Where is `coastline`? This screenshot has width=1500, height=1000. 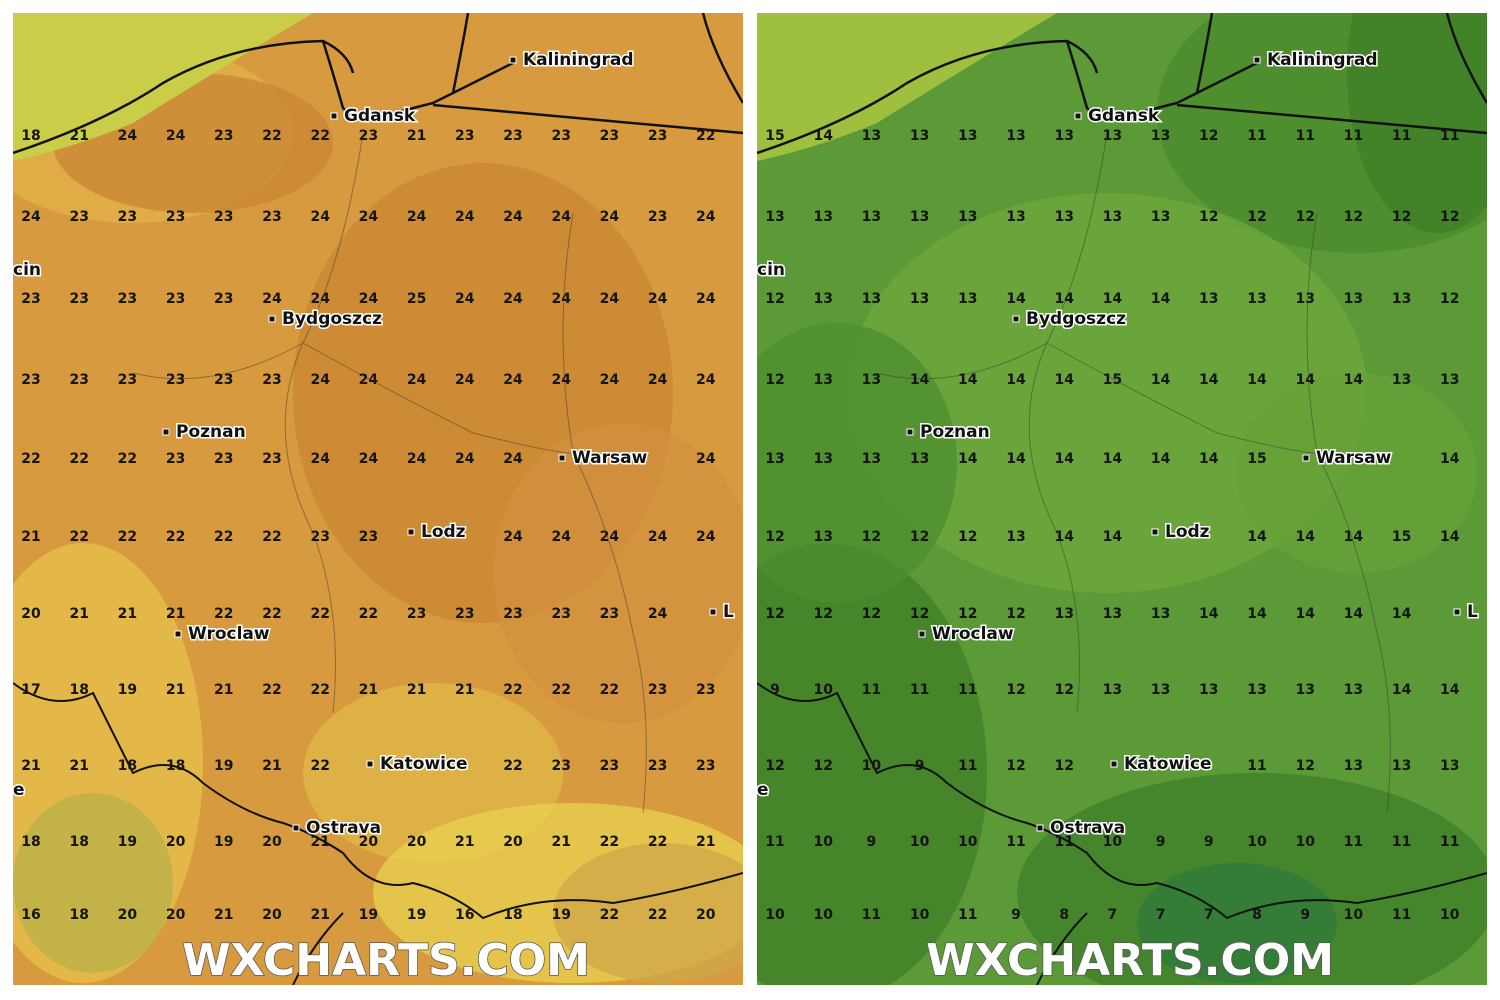
coastline is located at coordinates (1122, 84).